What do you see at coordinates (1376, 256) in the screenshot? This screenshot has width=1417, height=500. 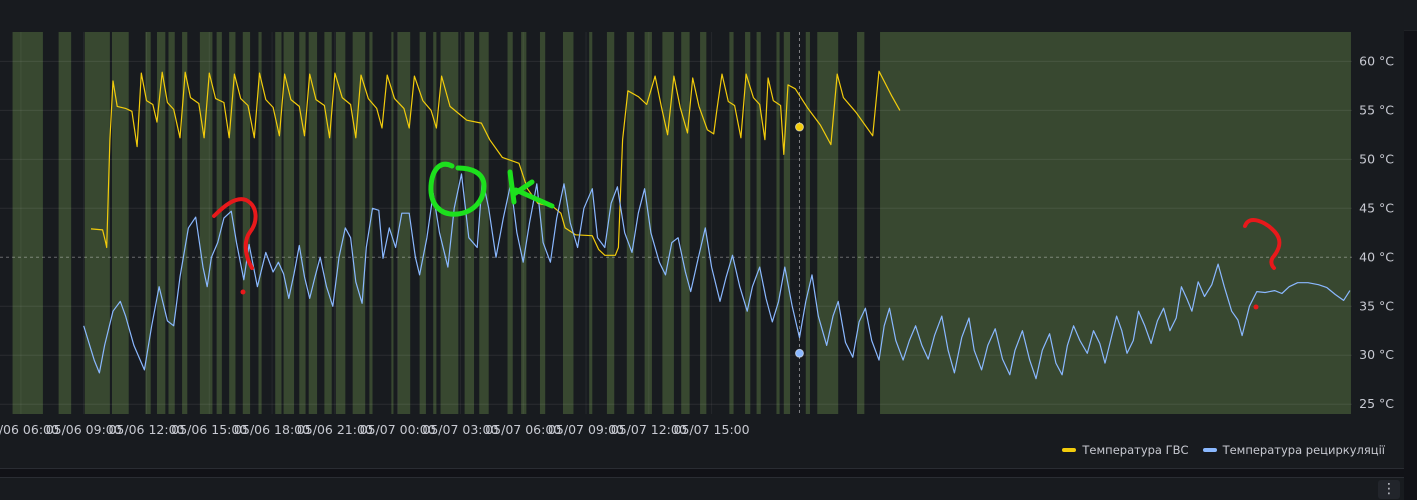 I see `y-tick-label-4: 40 °C` at bounding box center [1376, 256].